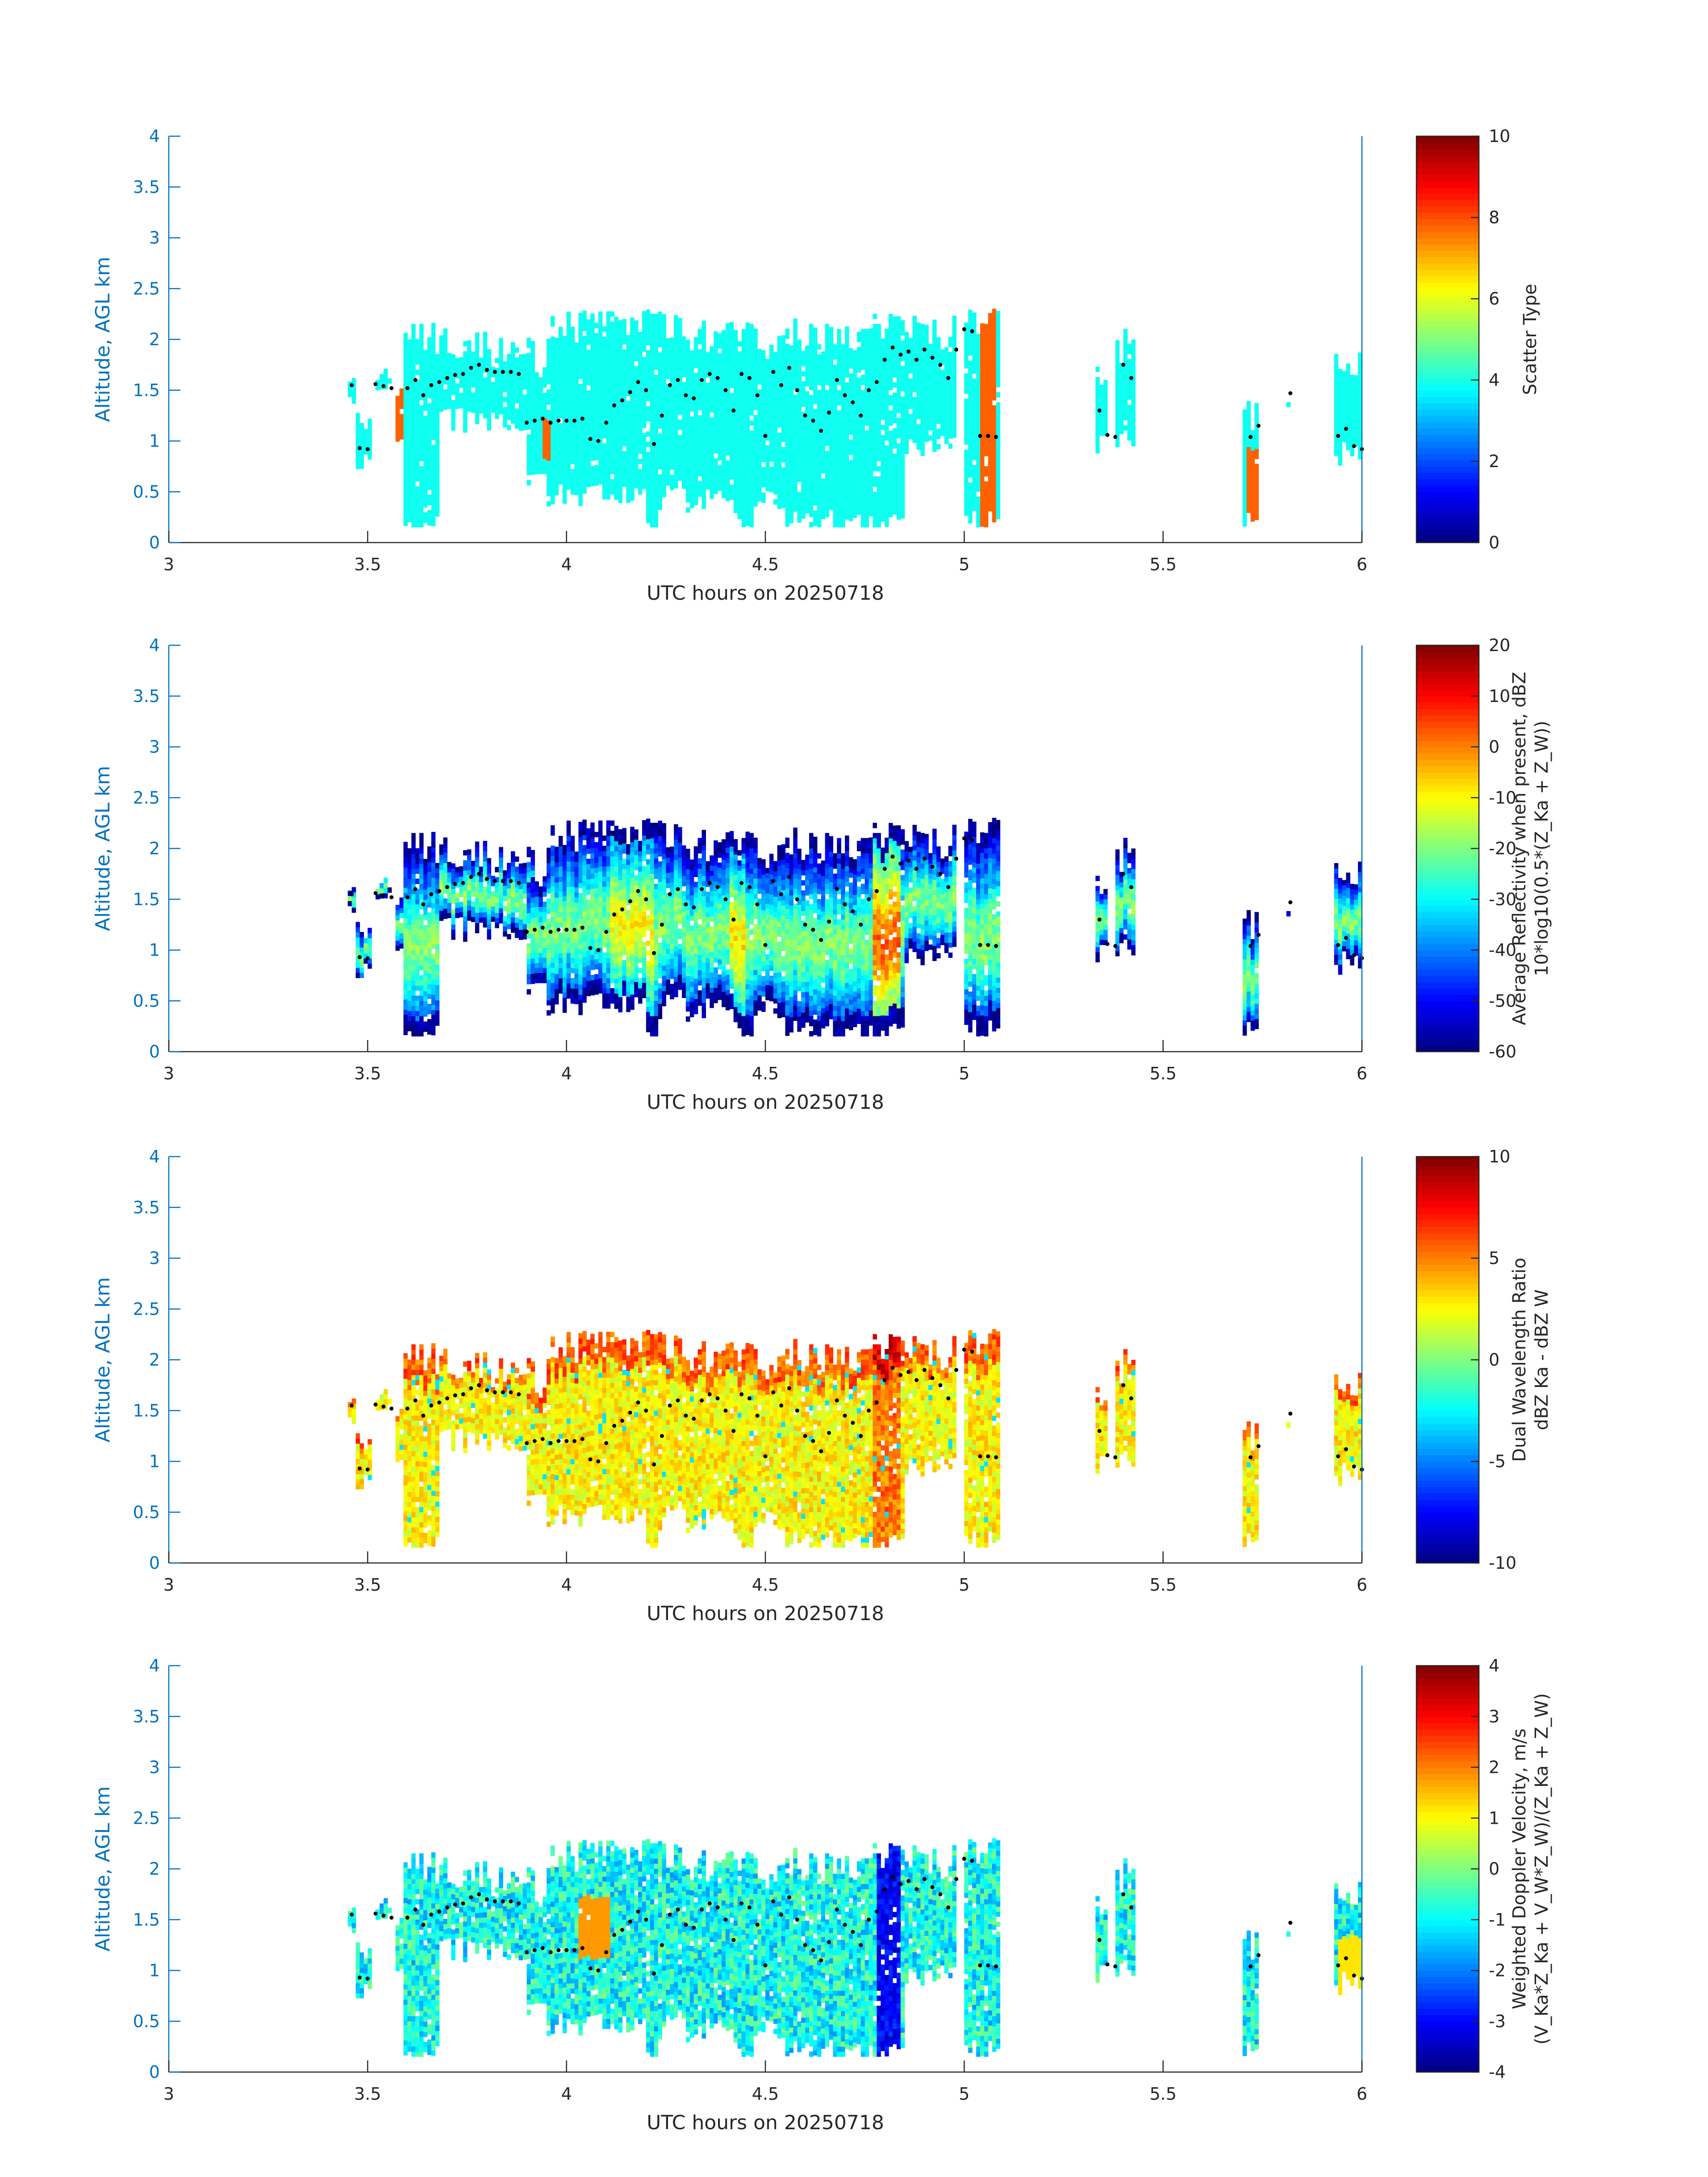 This screenshot has width=1708, height=2177. I want to click on y-tick-label: 3.5, so click(146, 187).